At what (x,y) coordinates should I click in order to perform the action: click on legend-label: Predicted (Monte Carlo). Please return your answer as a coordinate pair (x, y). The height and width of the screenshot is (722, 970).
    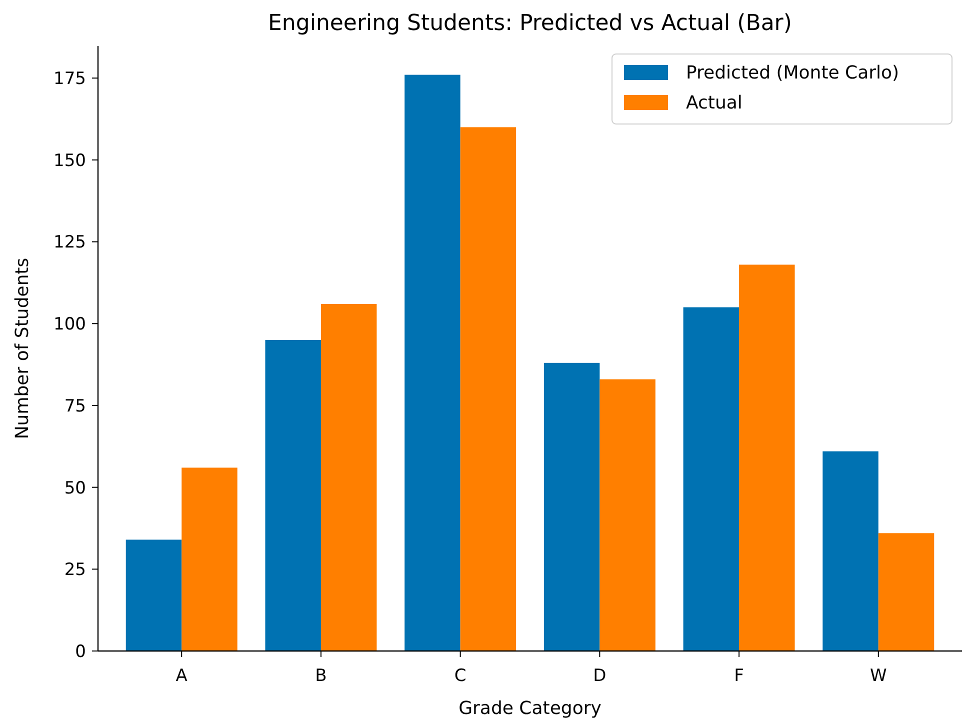
    Looking at the image, I should click on (793, 73).